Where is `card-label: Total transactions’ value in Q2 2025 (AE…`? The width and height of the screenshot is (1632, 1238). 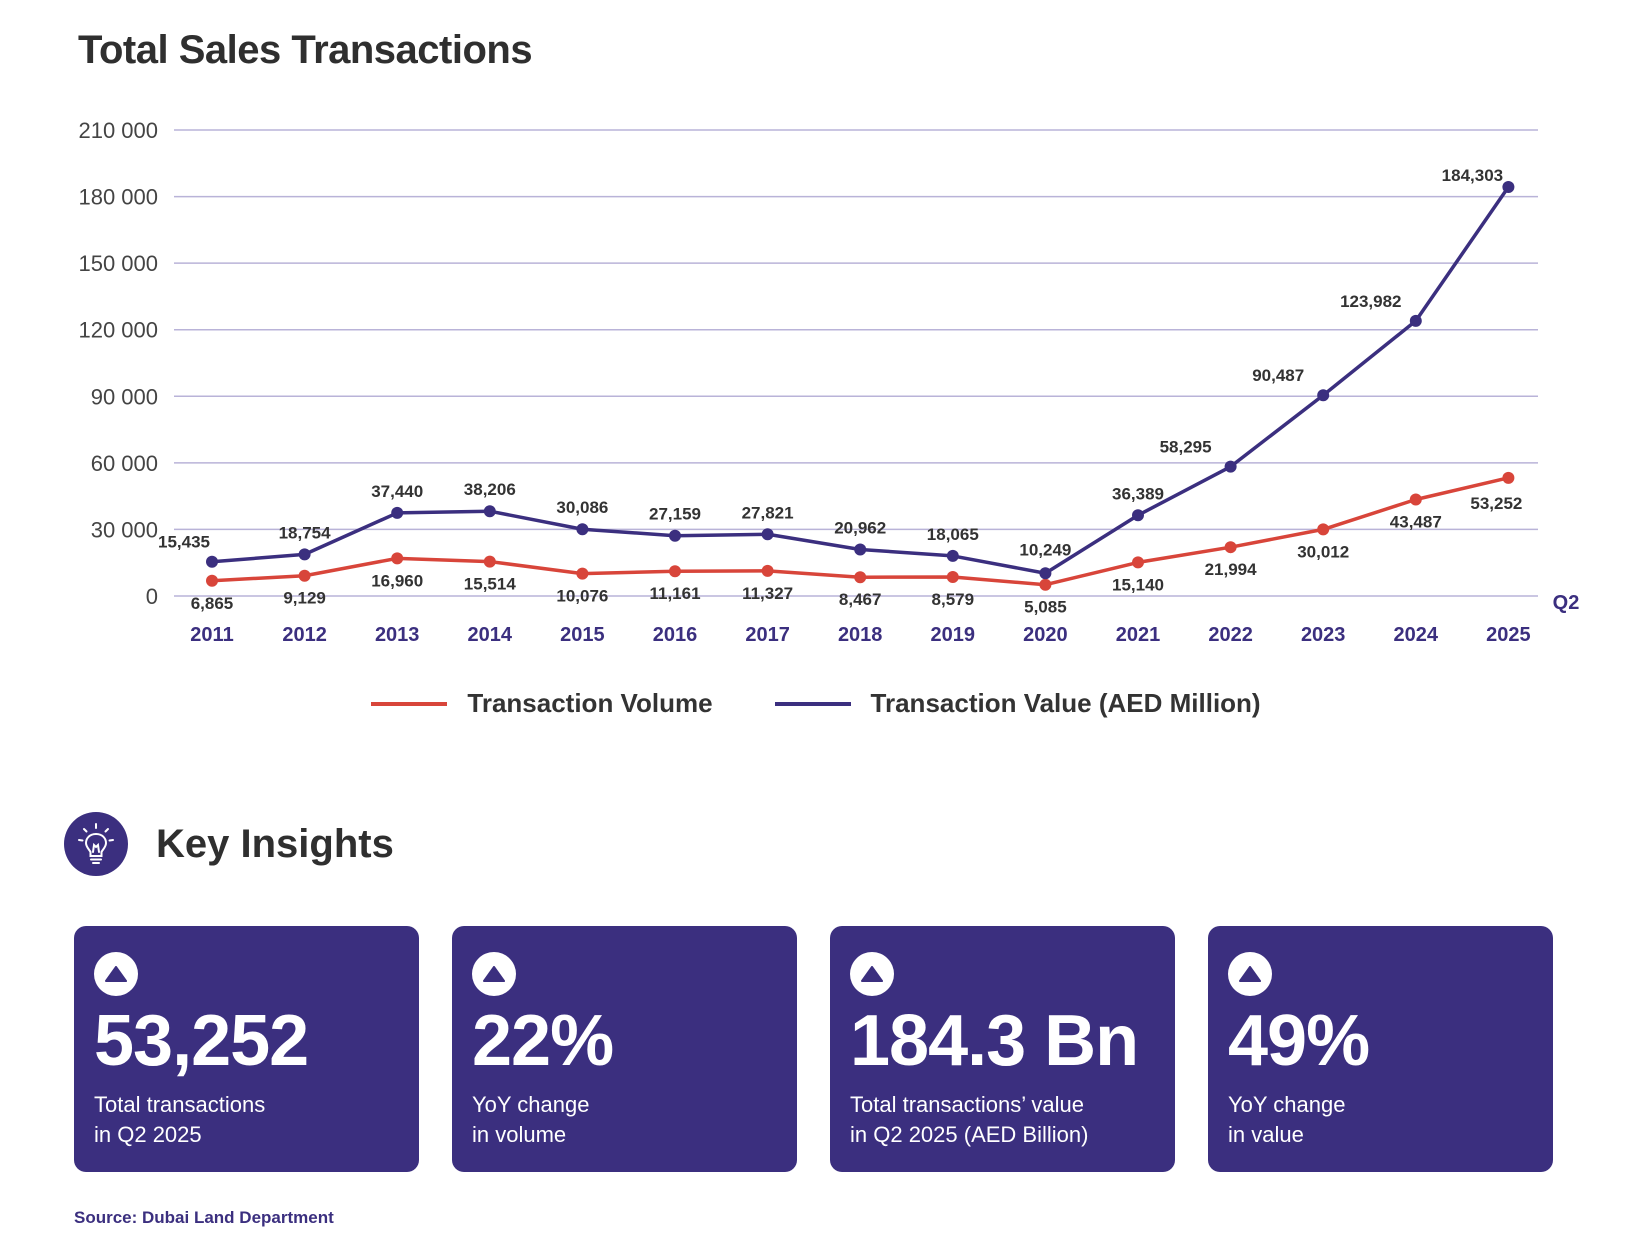
card-label: Total transactions’ value in Q2 2025 (AE… is located at coordinates (969, 1119).